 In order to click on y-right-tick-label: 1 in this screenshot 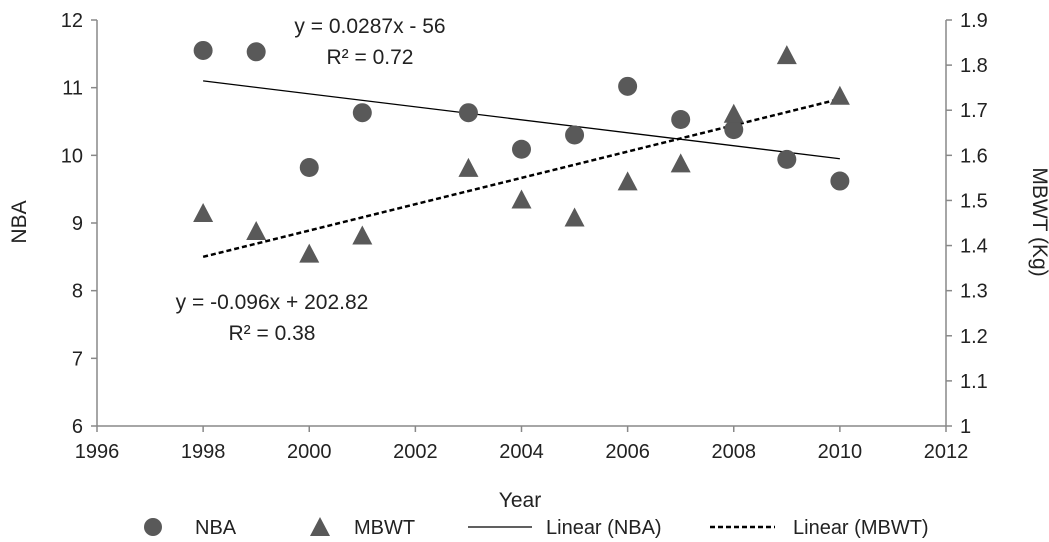, I will do `click(965, 427)`.